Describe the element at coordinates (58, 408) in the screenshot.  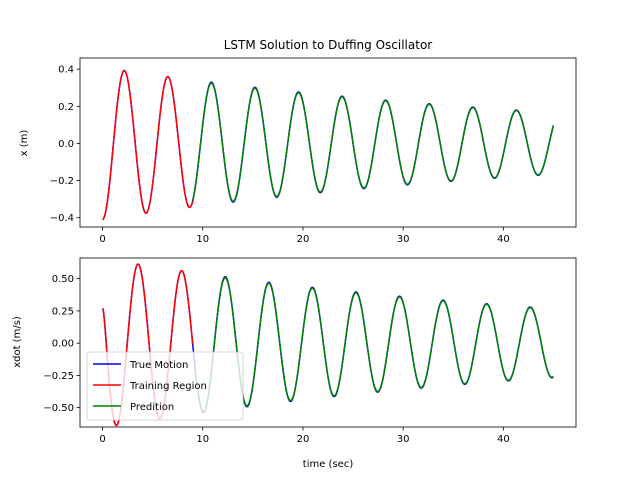
I see `y-tick-label: −0.50` at that location.